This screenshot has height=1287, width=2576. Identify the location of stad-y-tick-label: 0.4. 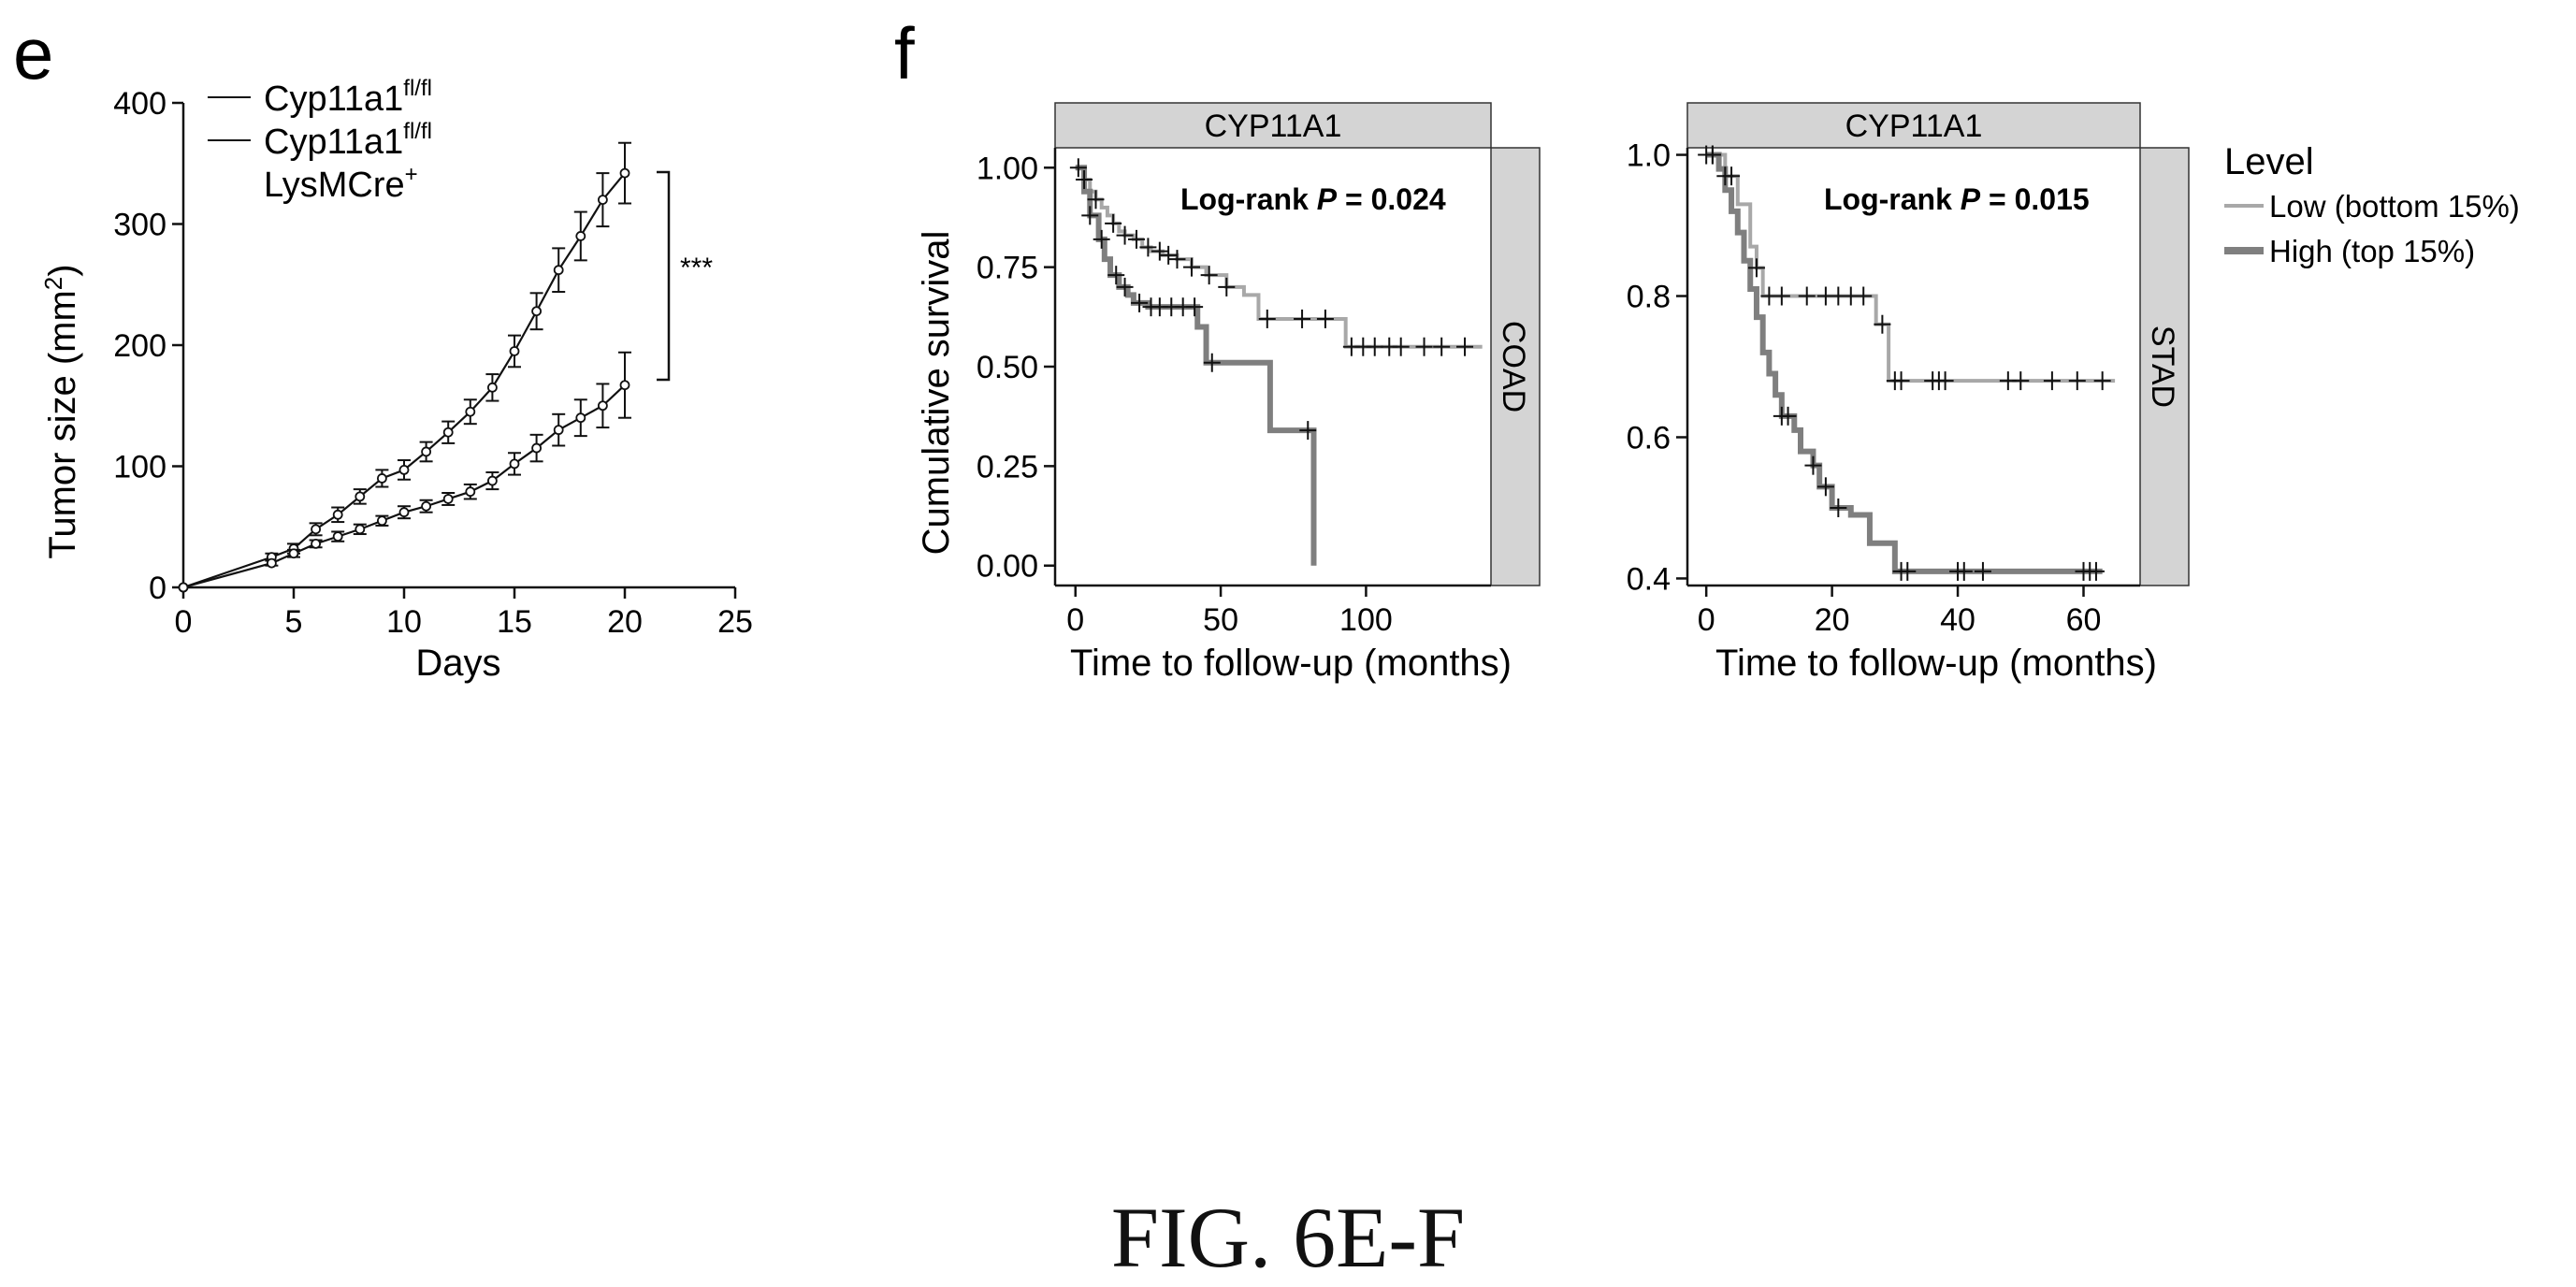
(1649, 579).